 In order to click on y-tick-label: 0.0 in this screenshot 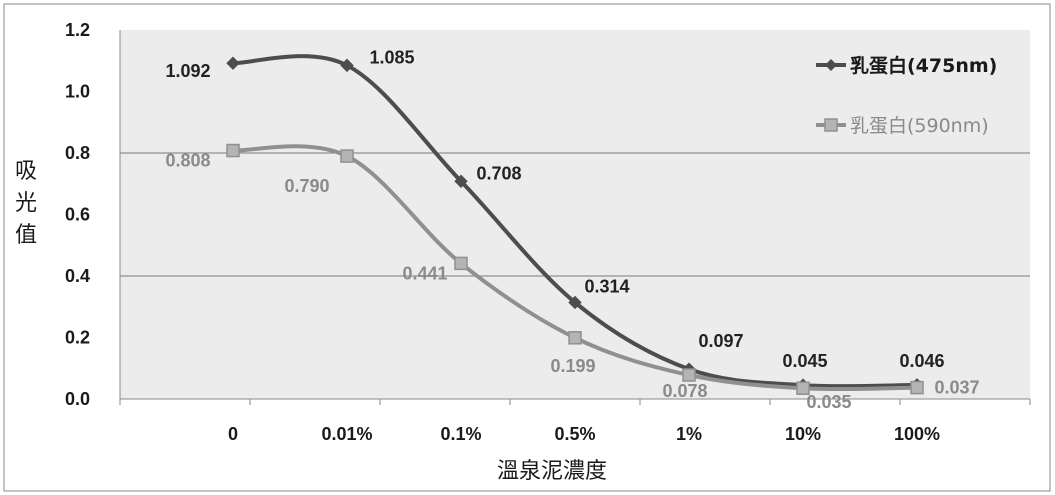, I will do `click(77, 399)`.